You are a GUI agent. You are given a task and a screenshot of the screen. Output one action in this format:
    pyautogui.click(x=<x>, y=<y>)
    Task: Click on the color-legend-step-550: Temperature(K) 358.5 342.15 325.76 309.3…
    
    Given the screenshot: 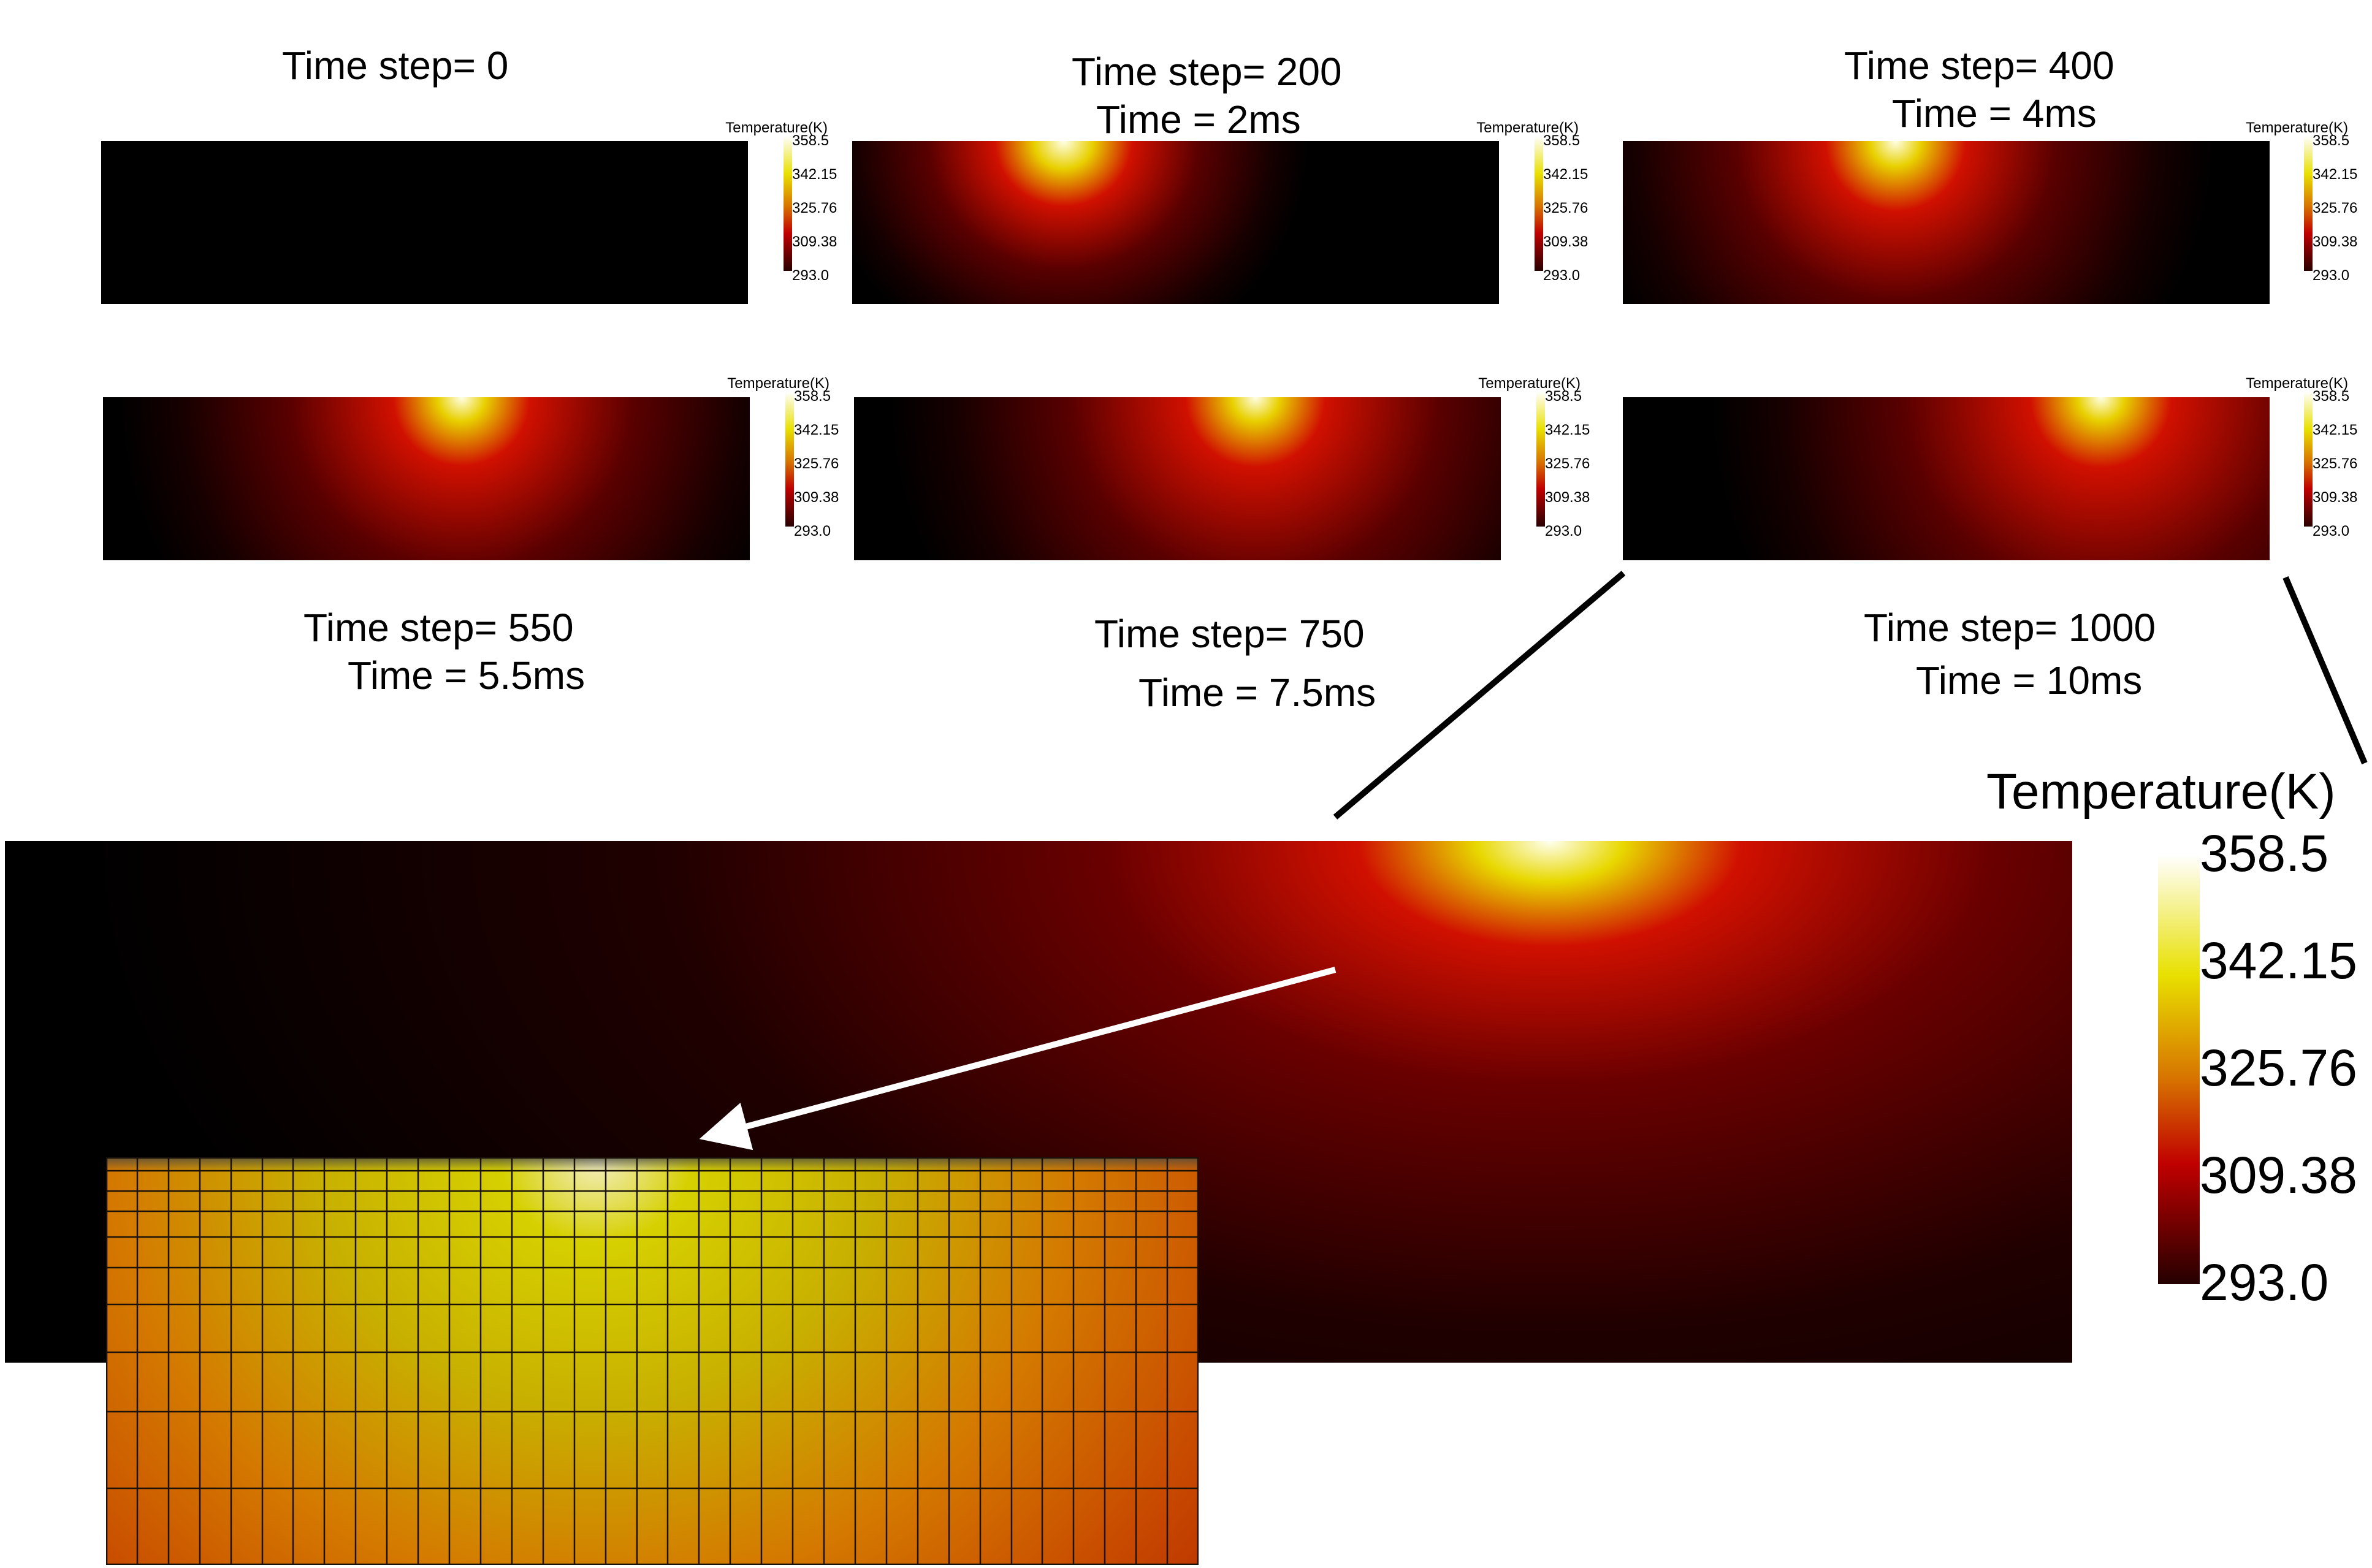 What is the action you would take?
    pyautogui.click(x=801, y=464)
    